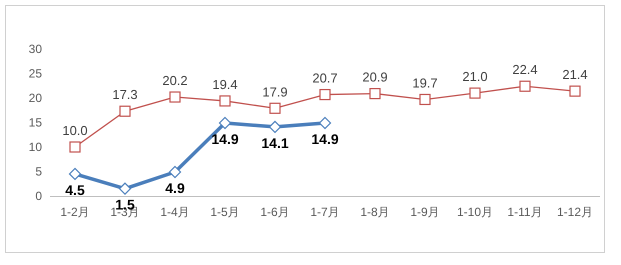 This screenshot has height=265, width=621. Describe the element at coordinates (75, 212) in the screenshot. I see `x-tick-label: 1-2月` at that location.